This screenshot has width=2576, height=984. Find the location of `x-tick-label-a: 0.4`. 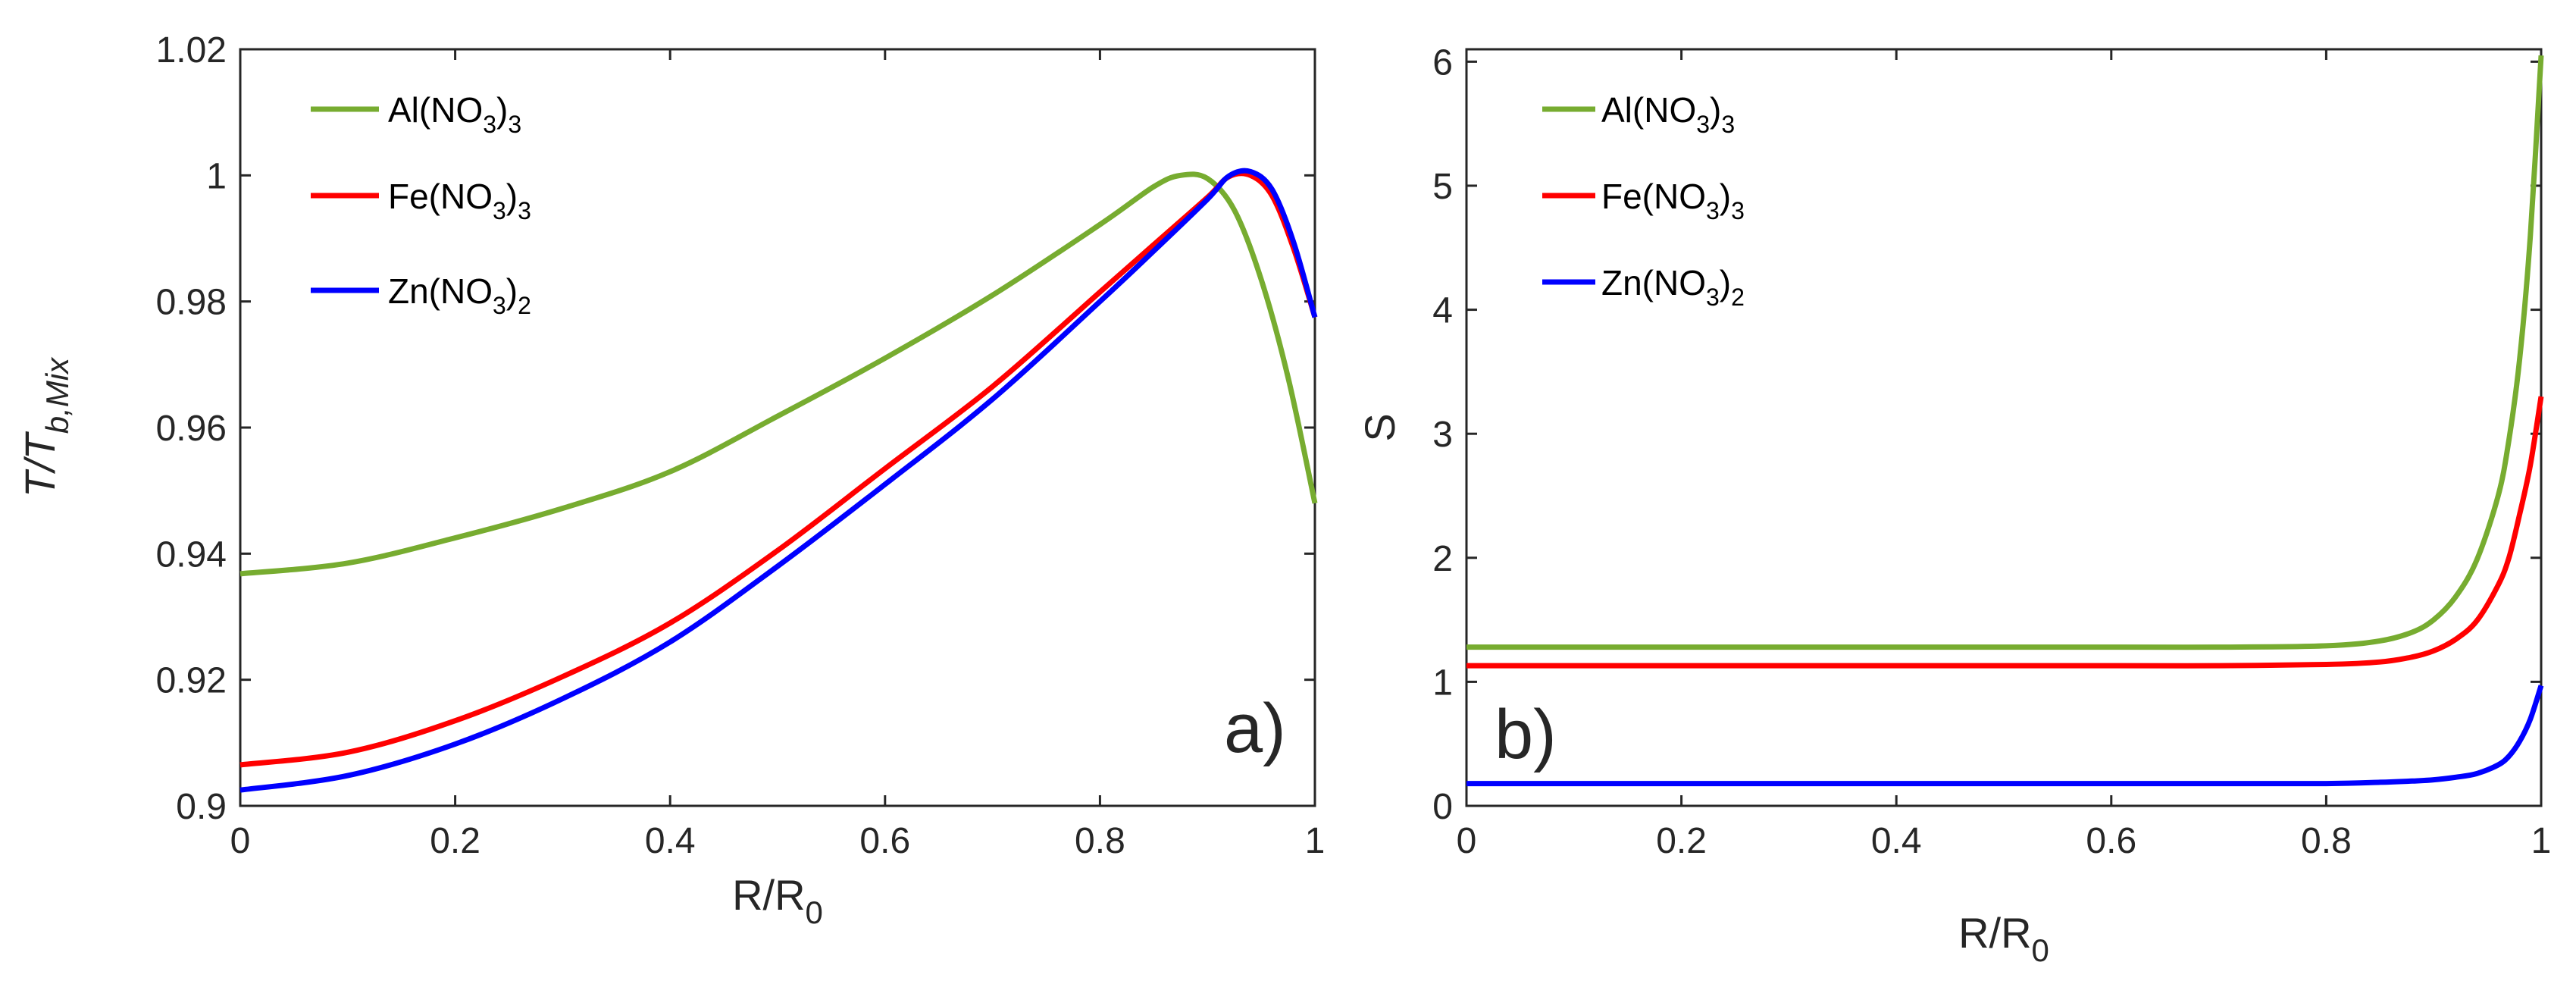

x-tick-label-a: 0.4 is located at coordinates (670, 841).